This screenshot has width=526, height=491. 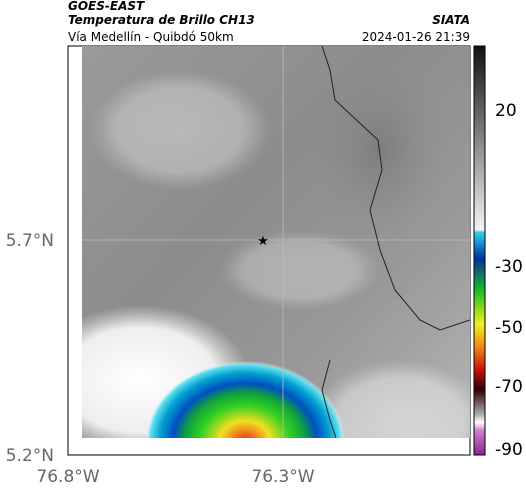 I want to click on product: Temperatura de Brillo CH13, so click(x=161, y=20).